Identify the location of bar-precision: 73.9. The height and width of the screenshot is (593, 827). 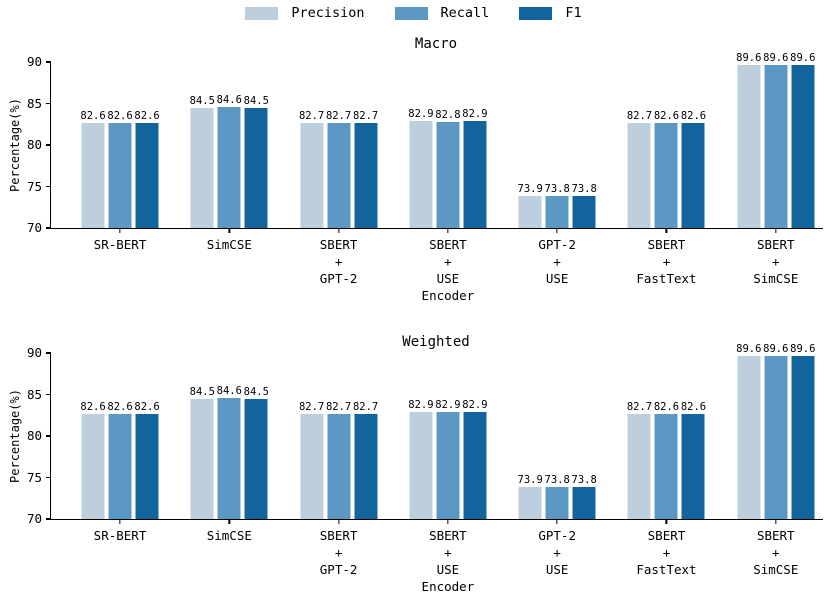
(530, 205).